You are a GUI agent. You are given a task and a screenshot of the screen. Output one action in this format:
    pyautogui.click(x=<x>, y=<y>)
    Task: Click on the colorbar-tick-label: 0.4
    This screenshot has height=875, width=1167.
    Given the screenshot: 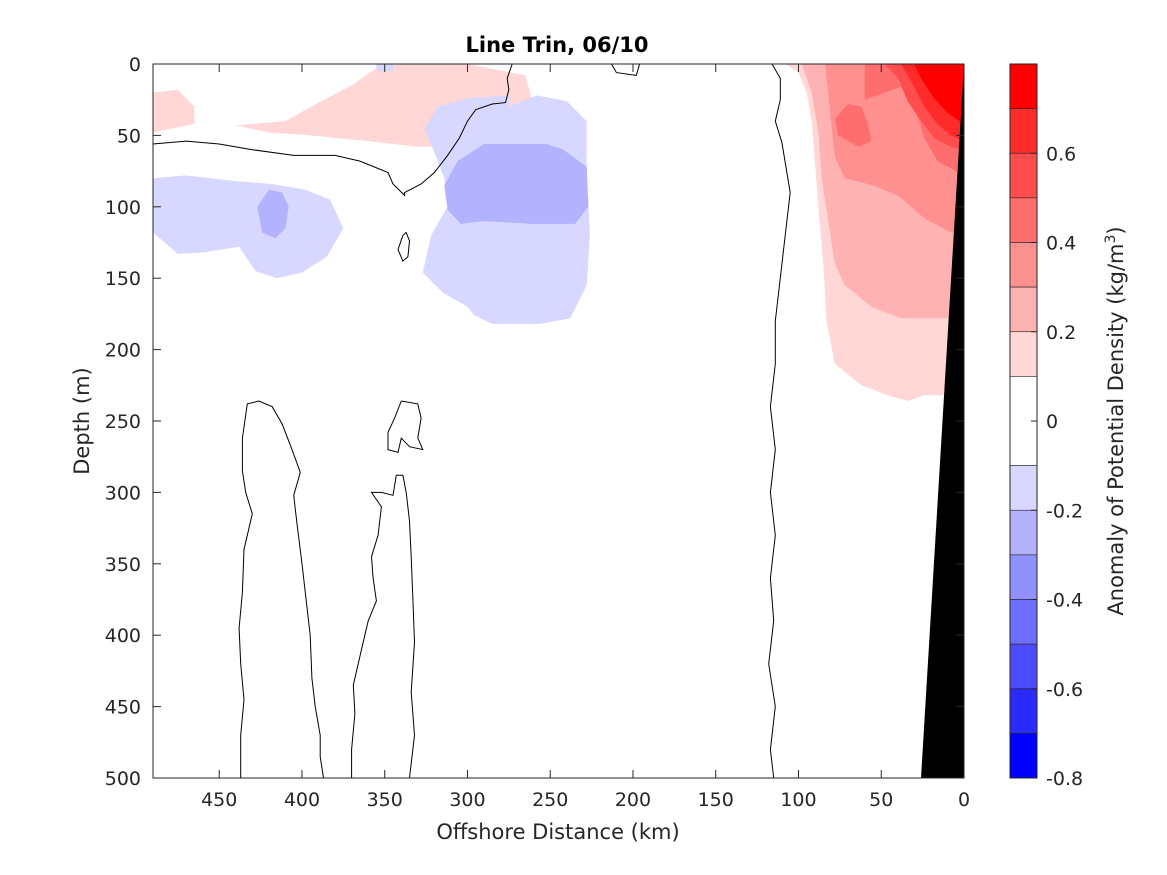 What is the action you would take?
    pyautogui.click(x=1061, y=244)
    